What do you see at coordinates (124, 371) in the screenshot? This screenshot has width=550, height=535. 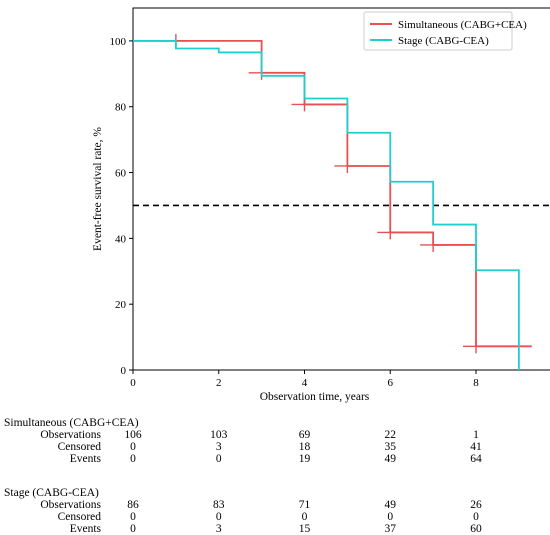 I see `y-tick-label: 0` at bounding box center [124, 371].